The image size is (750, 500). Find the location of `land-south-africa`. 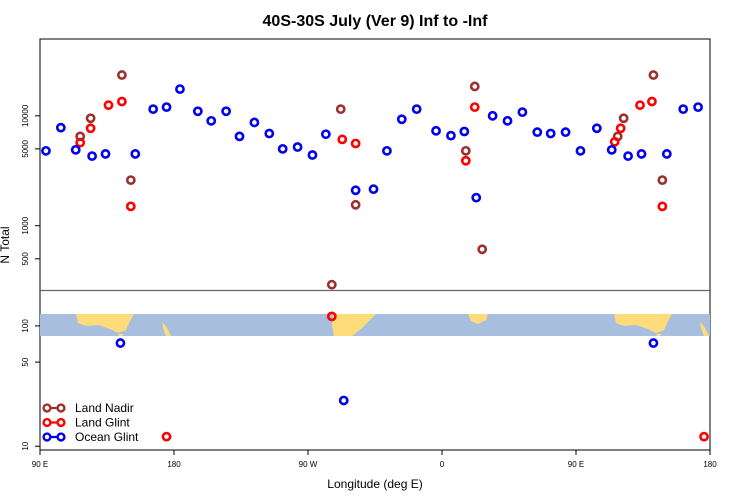

land-south-africa is located at coordinates (478, 319).